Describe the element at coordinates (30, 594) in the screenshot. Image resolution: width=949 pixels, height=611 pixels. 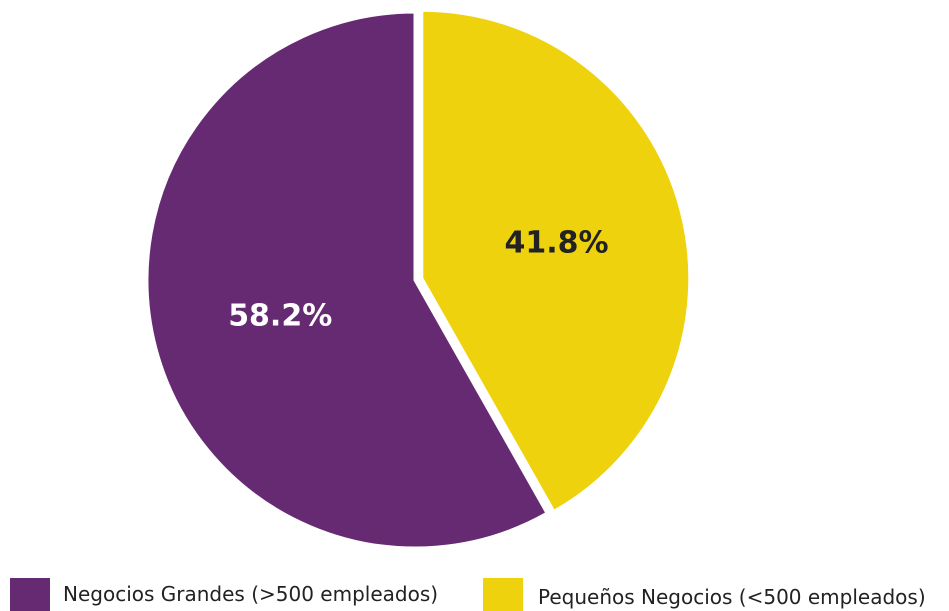
I see `legend-swatch-negocios-grandes` at that location.